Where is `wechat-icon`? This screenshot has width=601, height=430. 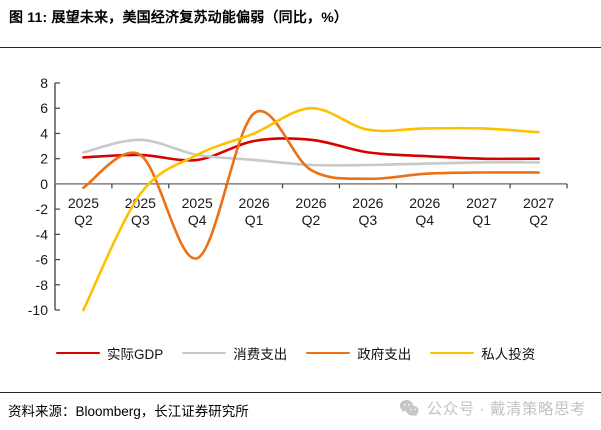
wechat-icon is located at coordinates (409, 408).